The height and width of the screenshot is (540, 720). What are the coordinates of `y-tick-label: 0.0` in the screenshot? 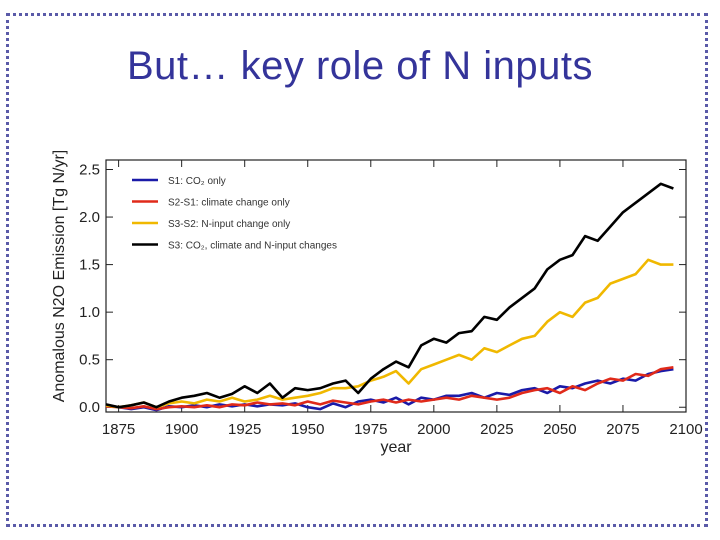 It's located at (89, 407).